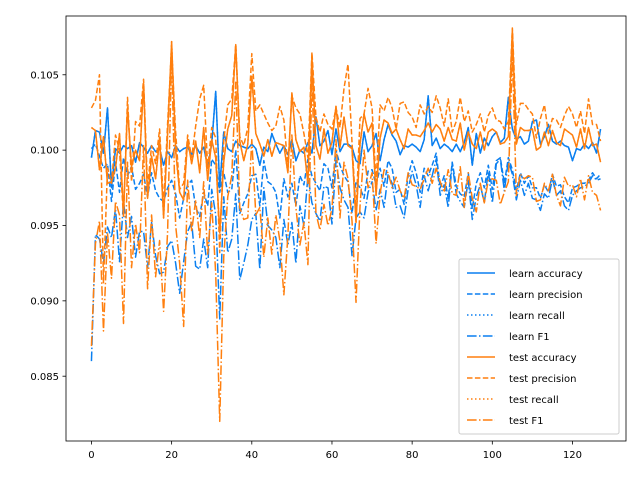  Describe the element at coordinates (492, 455) in the screenshot. I see `x-tick-label: 100` at that location.